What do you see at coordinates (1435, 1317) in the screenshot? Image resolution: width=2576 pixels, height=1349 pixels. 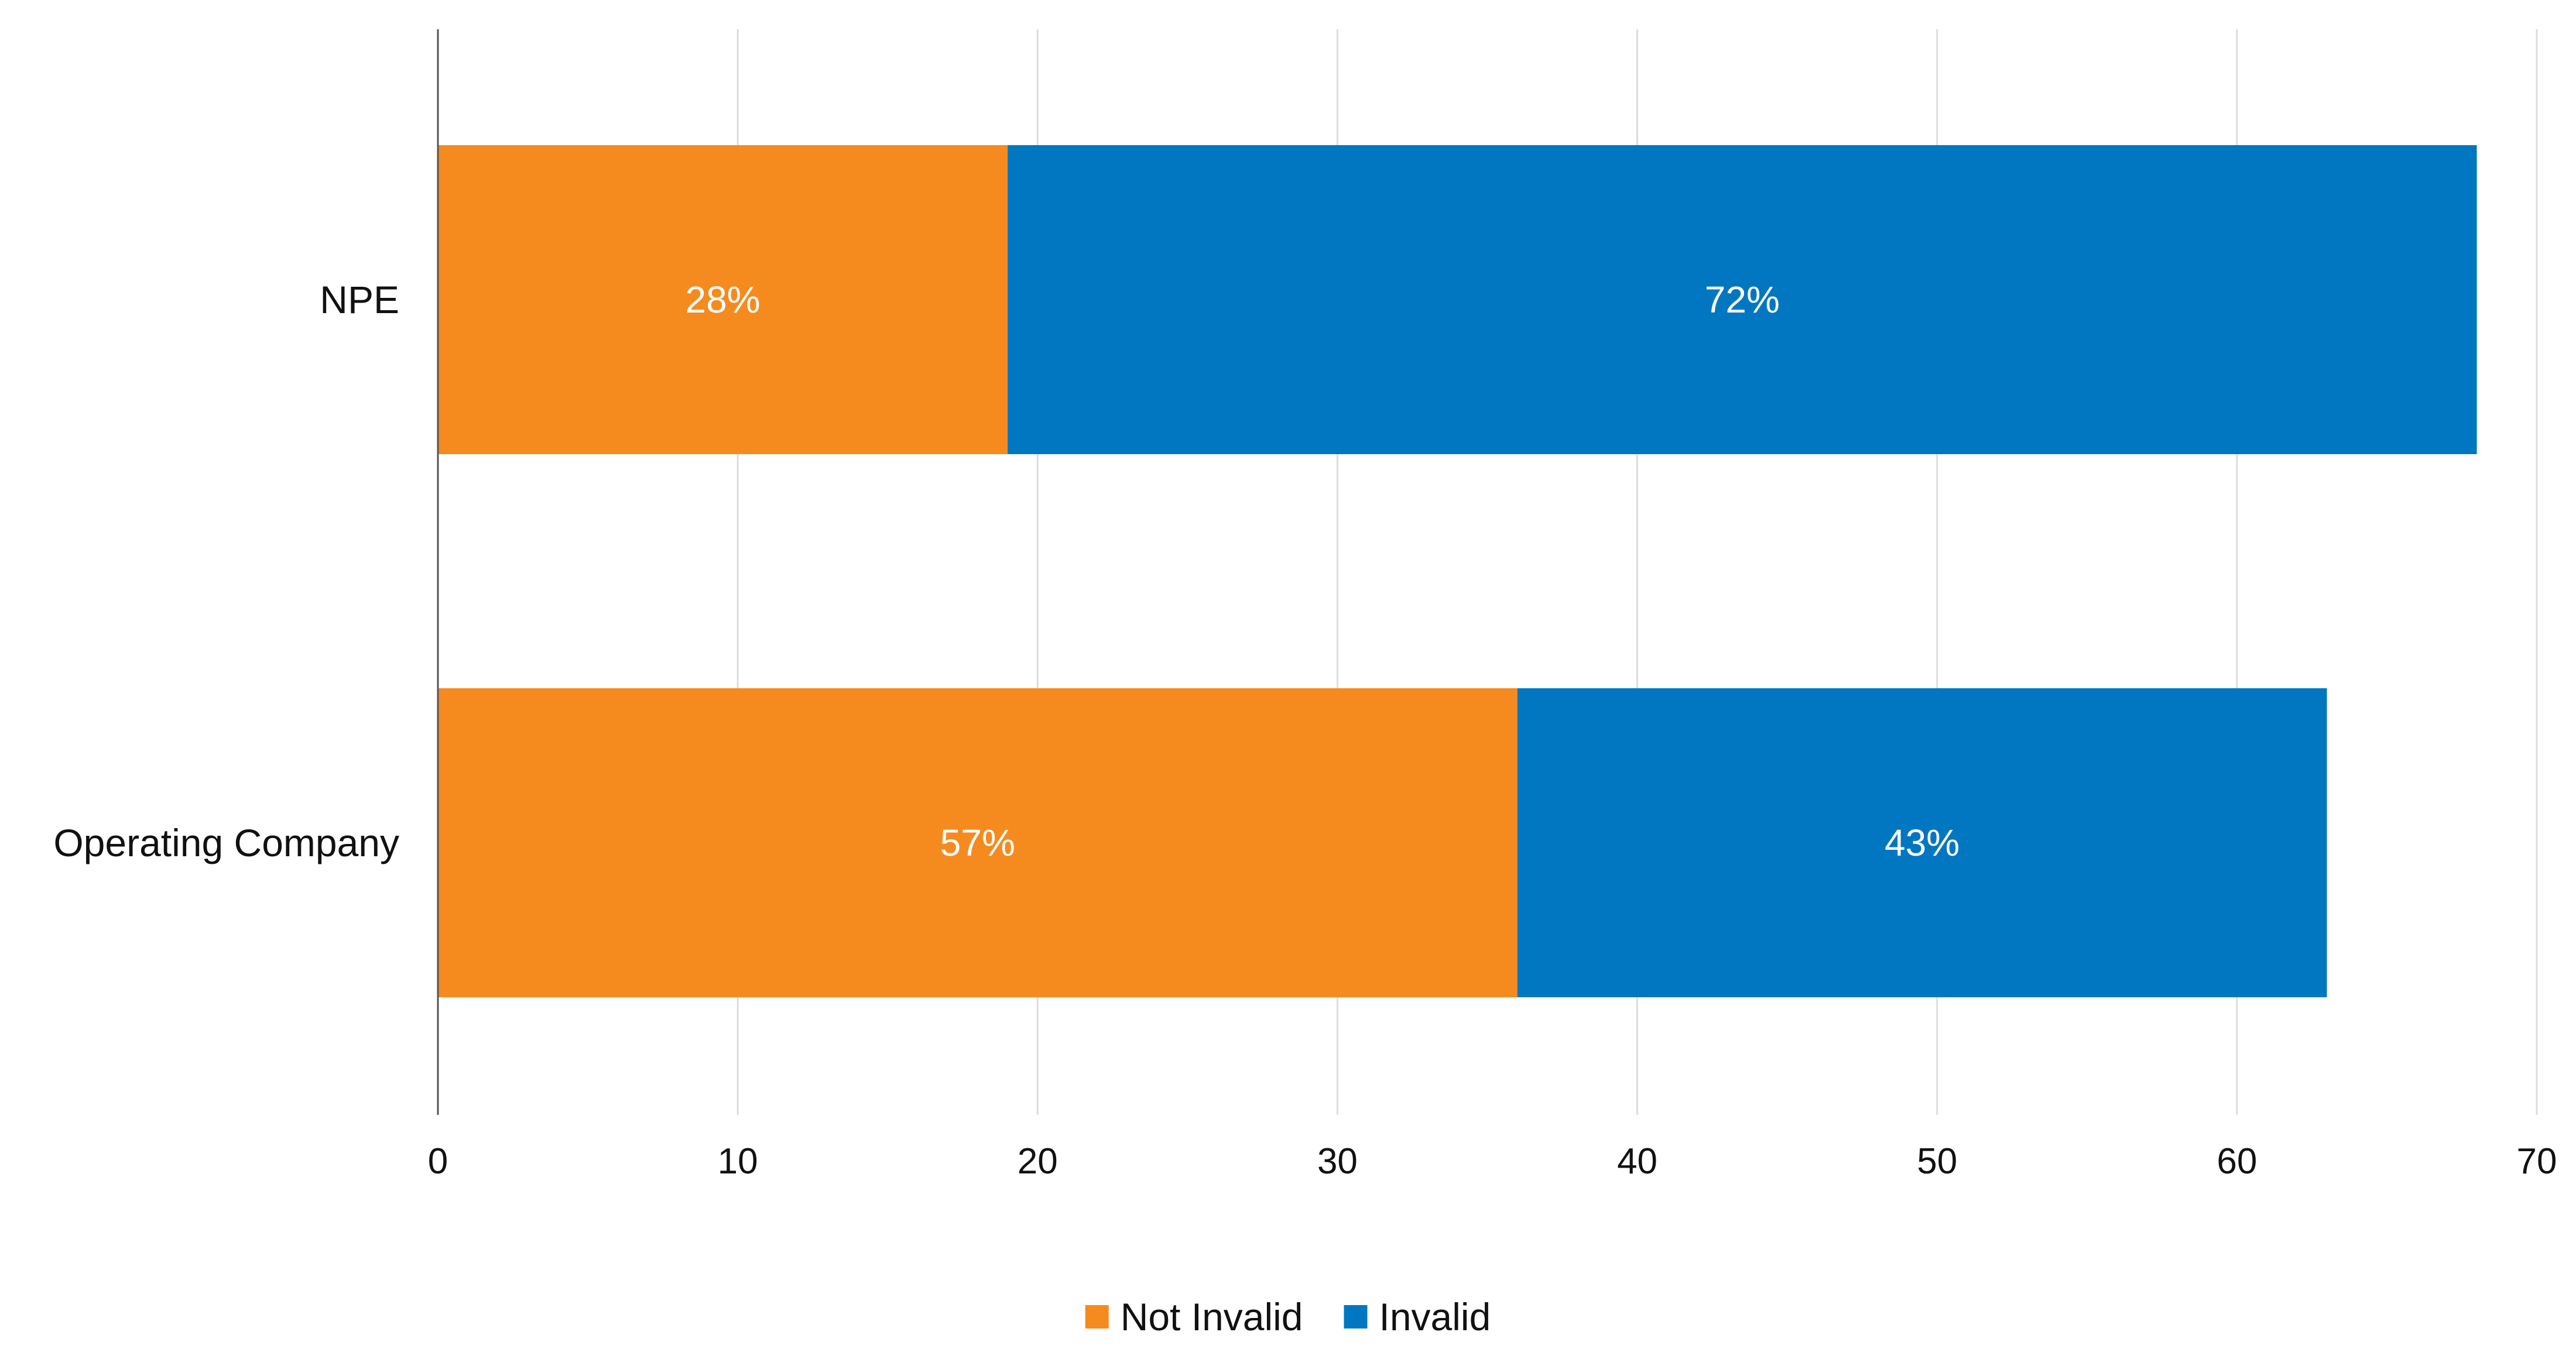 I see `legend-label-1: Invalid` at bounding box center [1435, 1317].